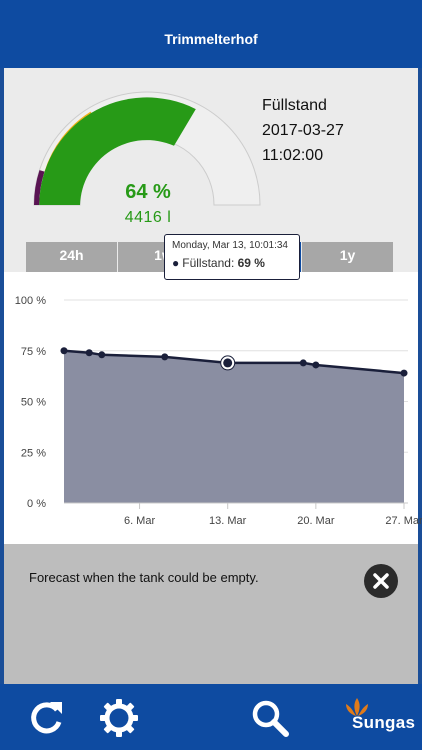  I want to click on tooltip-date: Monday, Mar 13, 10:01:34, so click(230, 245).